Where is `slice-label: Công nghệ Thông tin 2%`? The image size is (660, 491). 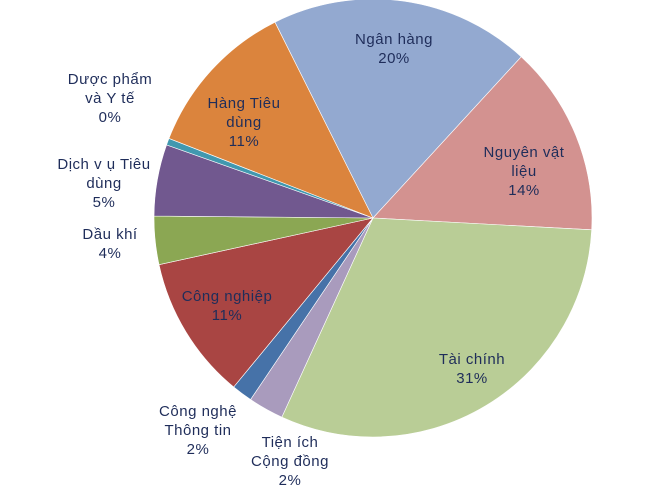 slice-label: Công nghệ Thông tin 2% is located at coordinates (198, 430).